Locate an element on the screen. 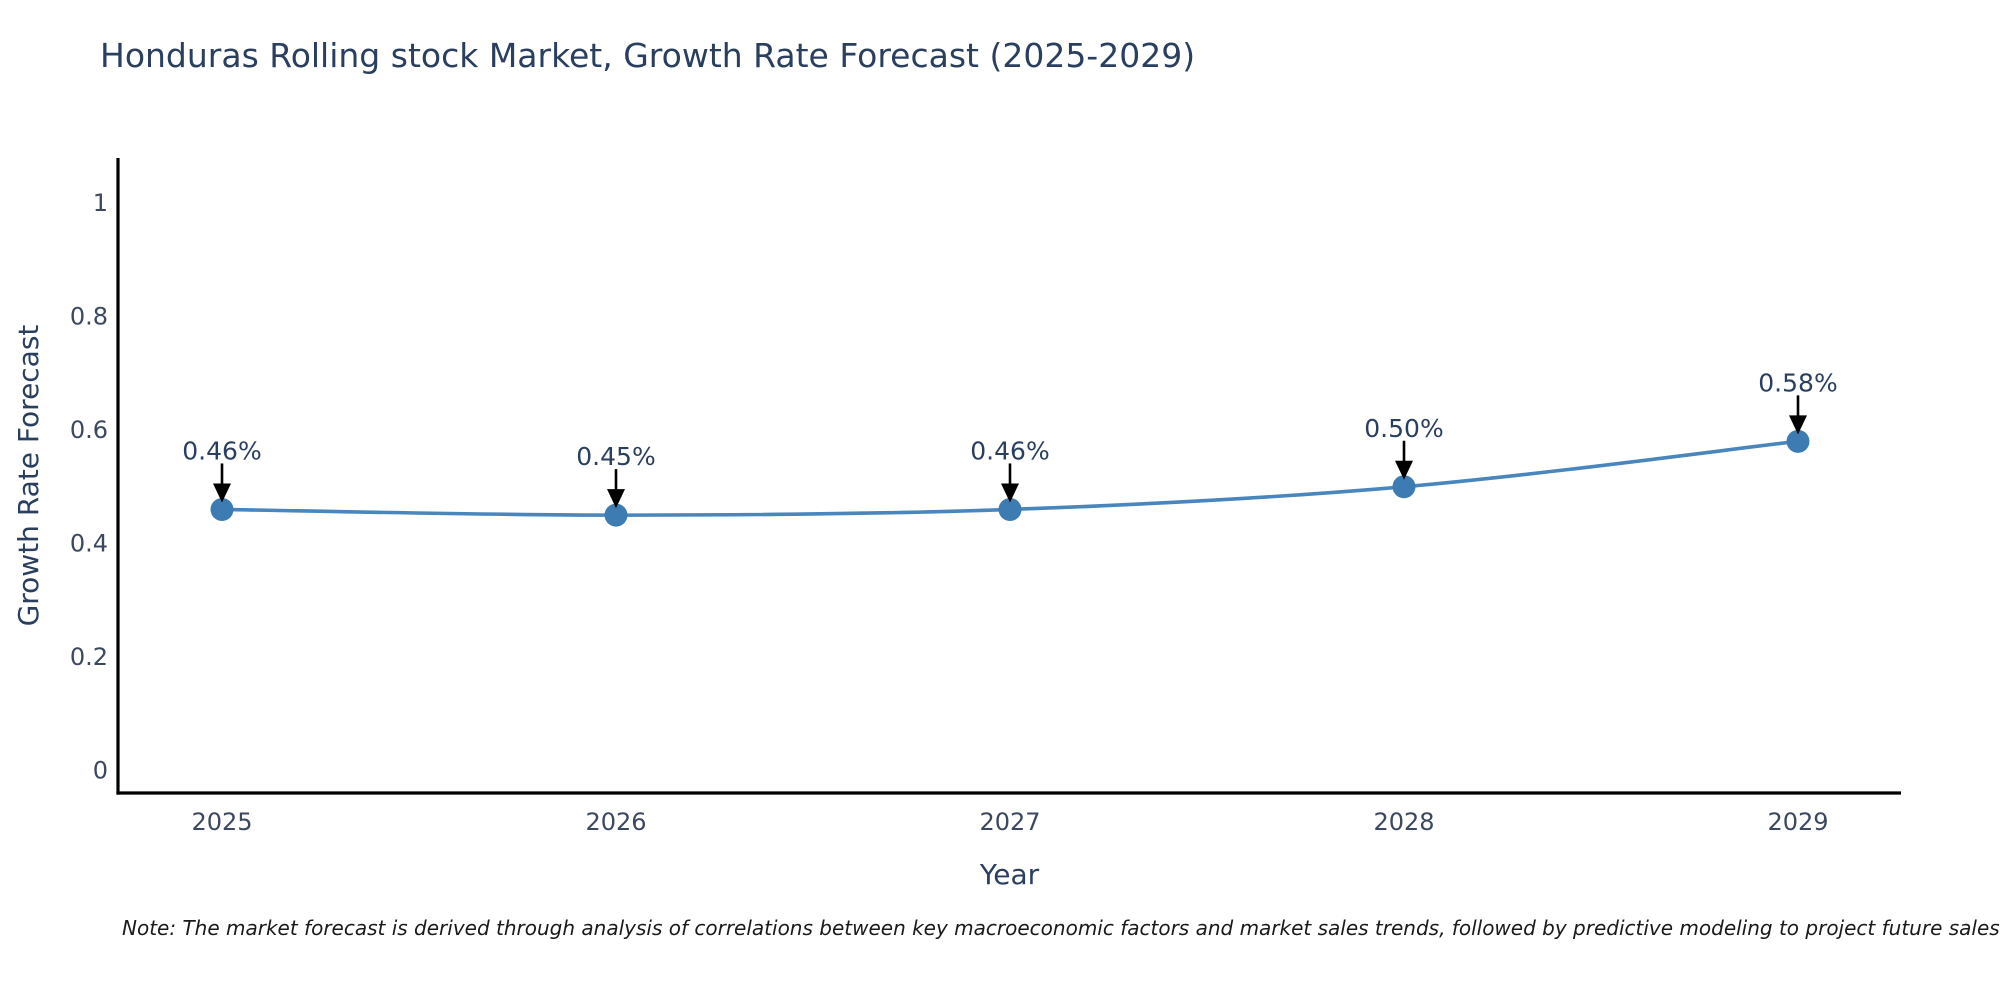 The image size is (2000, 1000). y-tick-label: 0.2 is located at coordinates (89, 657).